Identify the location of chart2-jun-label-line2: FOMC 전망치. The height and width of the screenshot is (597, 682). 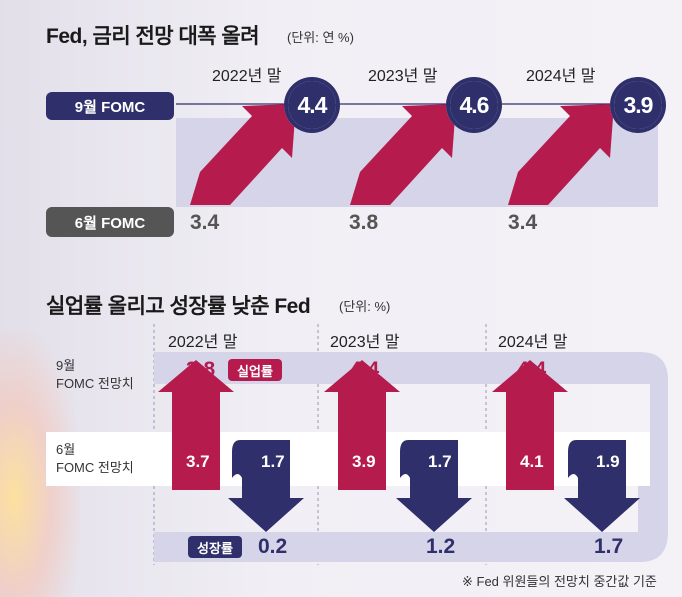
(95, 467).